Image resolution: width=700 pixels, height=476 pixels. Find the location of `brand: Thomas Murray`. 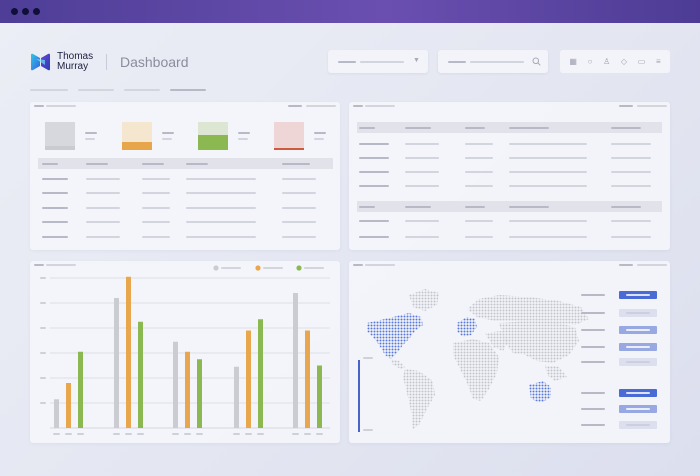

brand: Thomas Murray is located at coordinates (61, 62).